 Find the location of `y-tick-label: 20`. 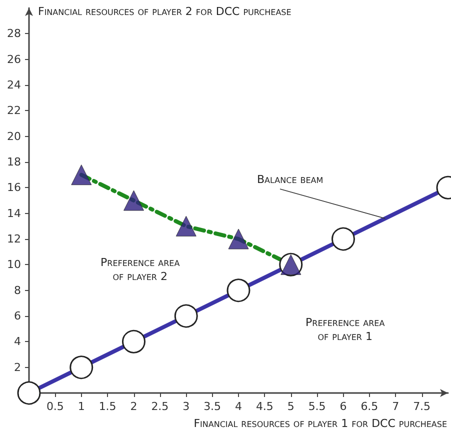

y-tick-label: 20 is located at coordinates (14, 136).